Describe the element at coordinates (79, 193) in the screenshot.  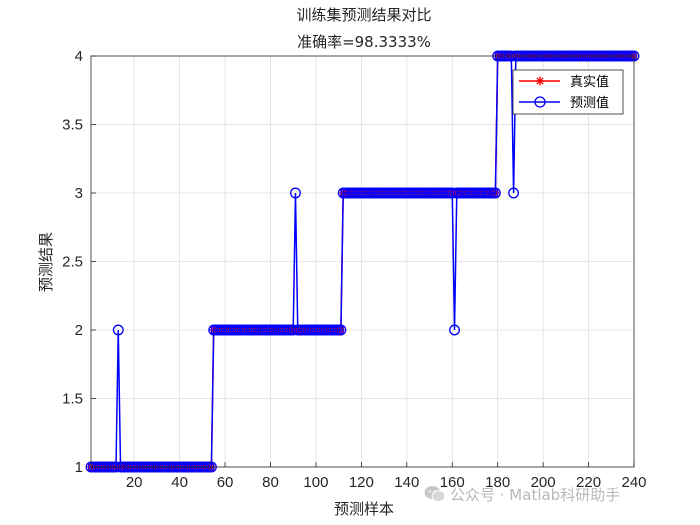
I see `y-tick-label: 3` at that location.